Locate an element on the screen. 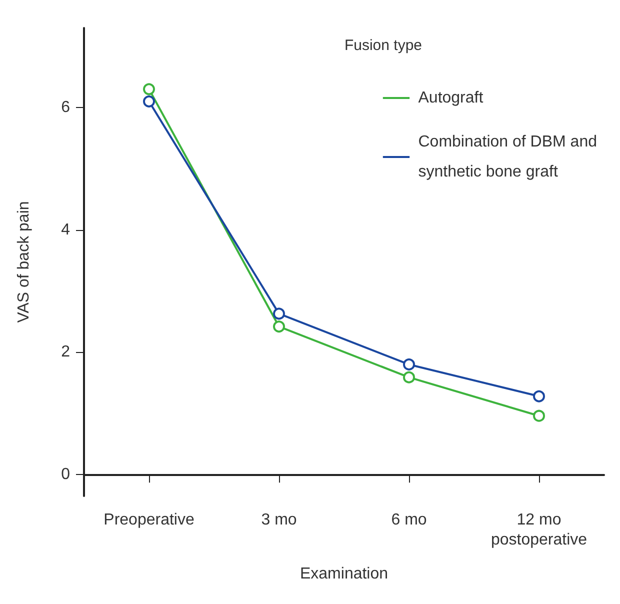 The width and height of the screenshot is (620, 604). x-axis-title: Examination is located at coordinates (344, 574).